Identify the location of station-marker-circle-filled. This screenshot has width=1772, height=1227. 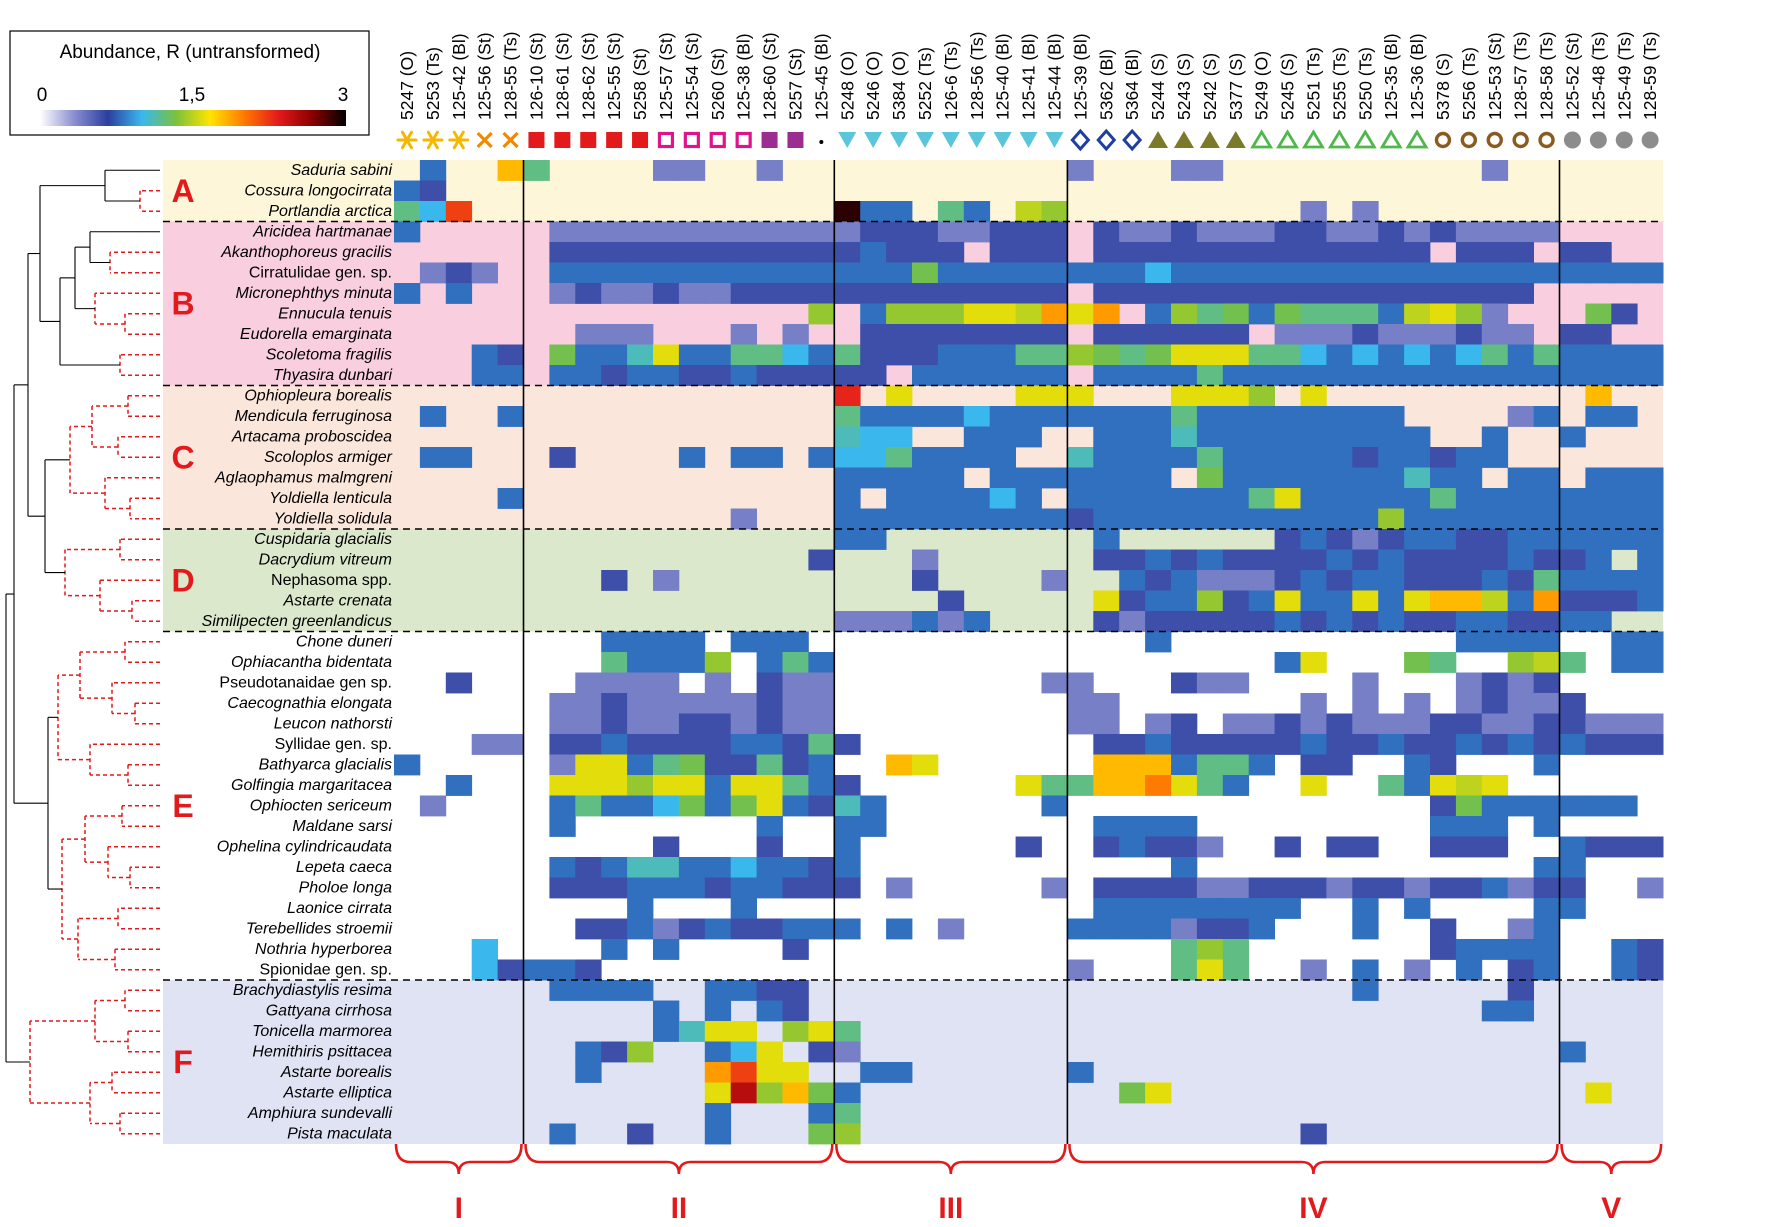
(1624, 140).